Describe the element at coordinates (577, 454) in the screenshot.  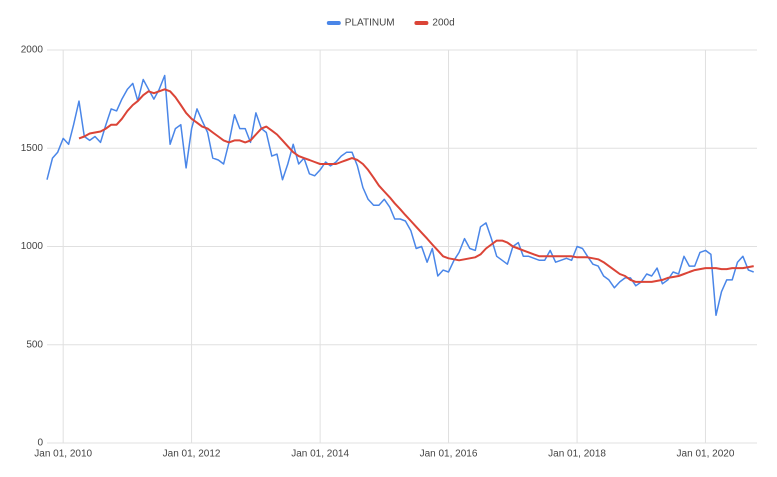
I see `x-tick-label: Jan 01, 2018` at that location.